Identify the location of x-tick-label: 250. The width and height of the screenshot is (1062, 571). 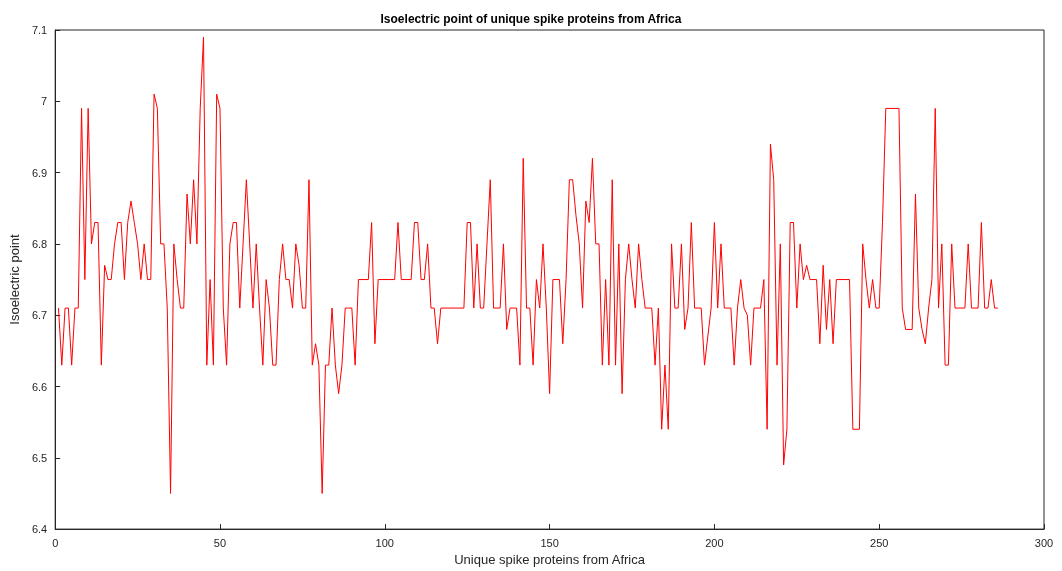
(879, 542).